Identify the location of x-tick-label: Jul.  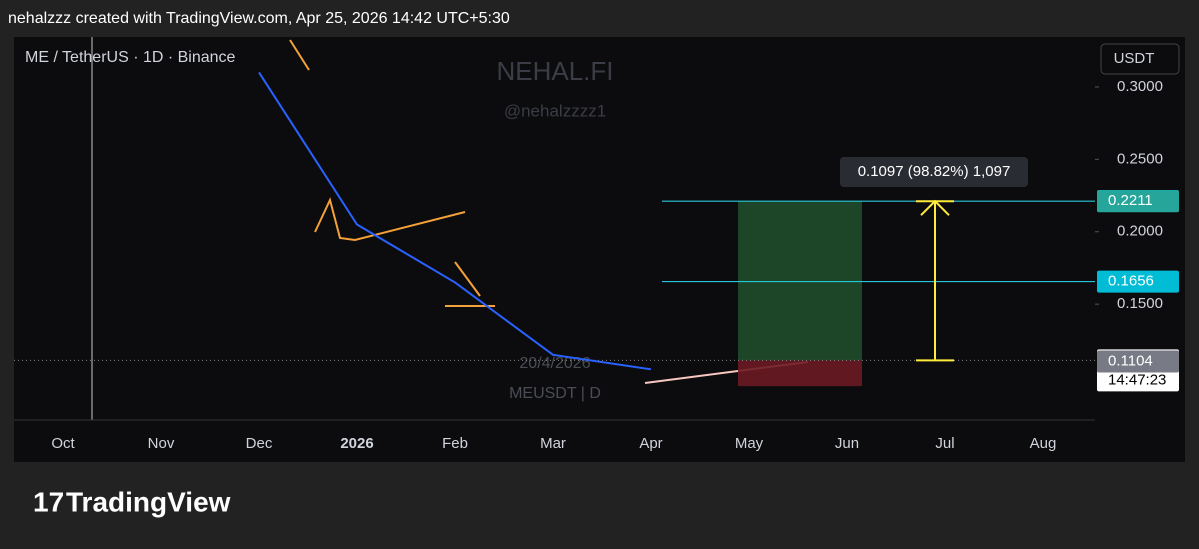
(944, 443).